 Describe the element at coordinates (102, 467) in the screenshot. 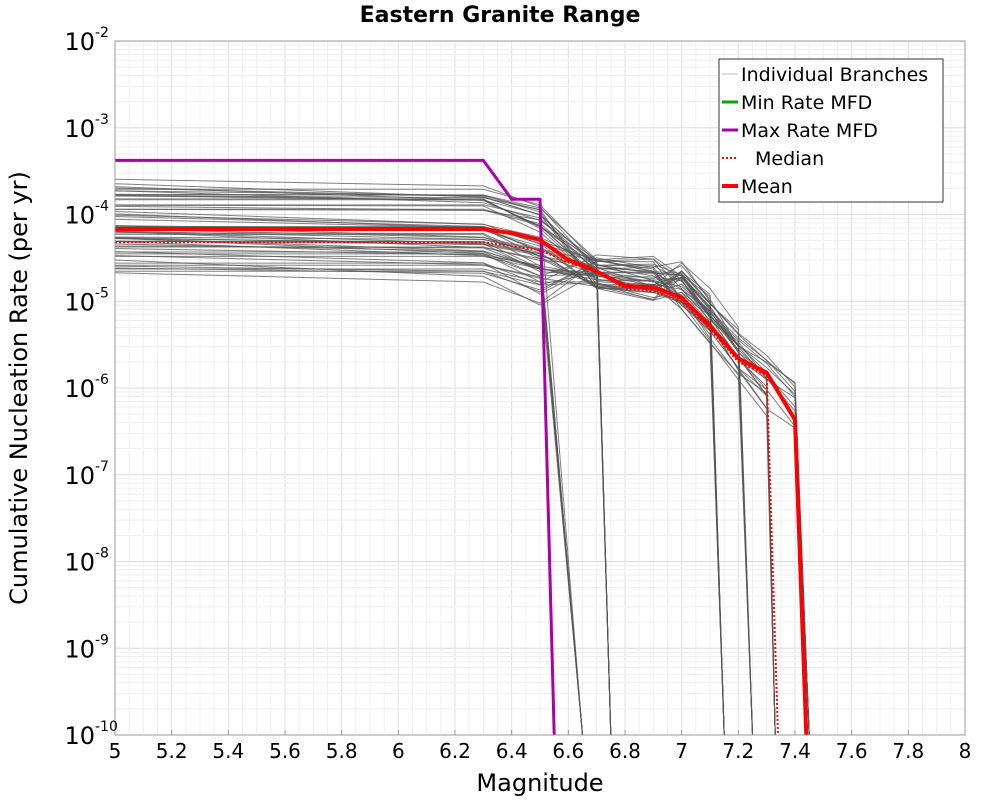

I see `y-tick-exponent: -7` at that location.